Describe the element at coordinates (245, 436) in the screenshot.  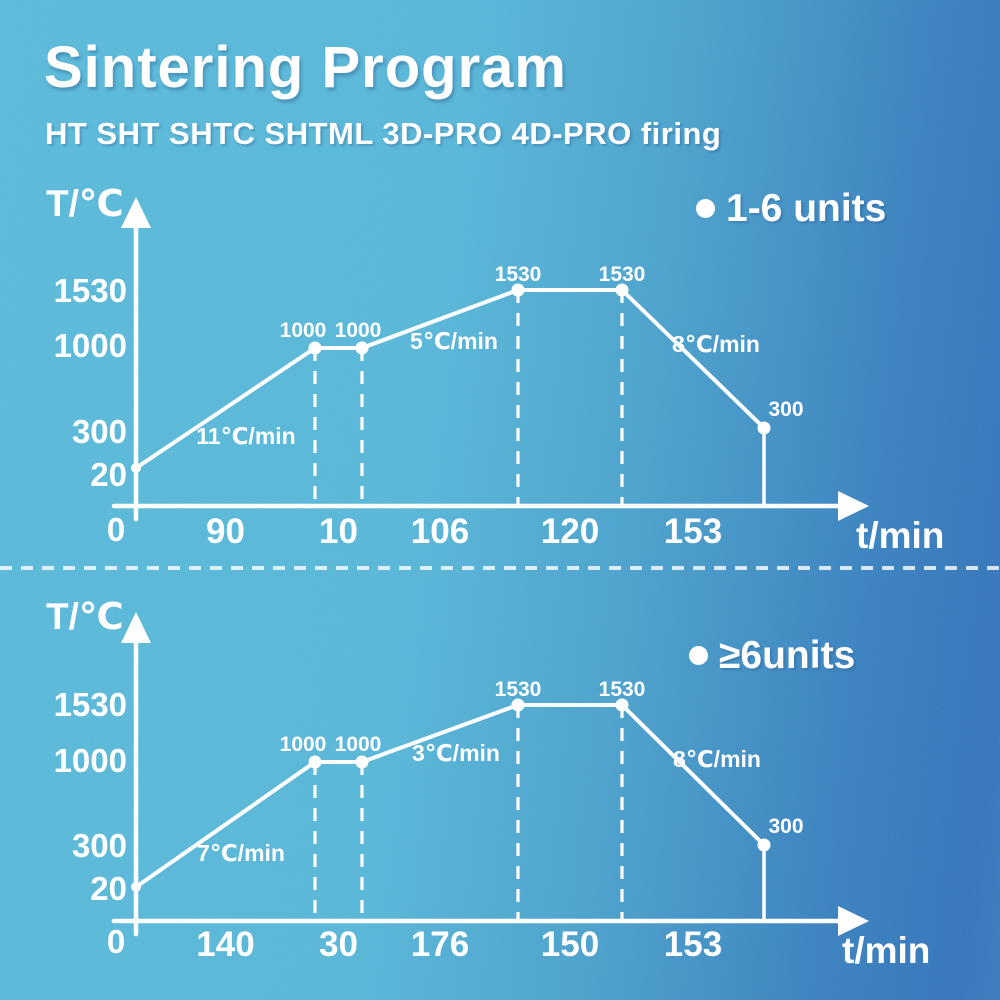
I see `rate-annotation: 11℃/min` at that location.